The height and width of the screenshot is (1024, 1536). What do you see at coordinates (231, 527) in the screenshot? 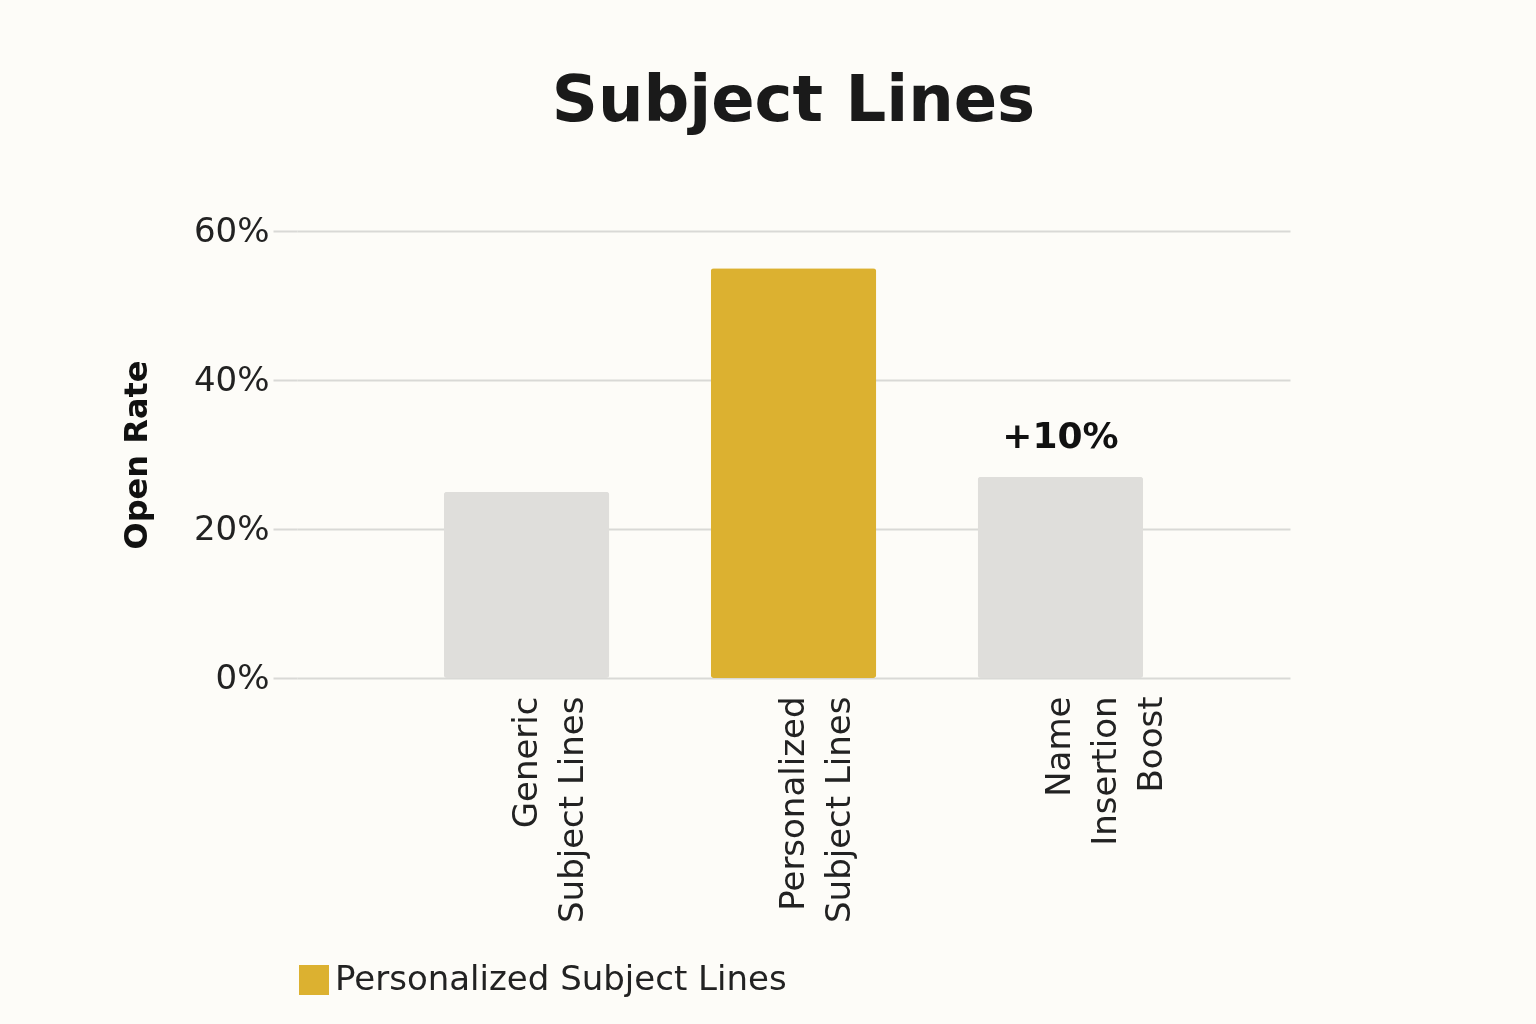
I see `y-tick-label: 20%` at bounding box center [231, 527].